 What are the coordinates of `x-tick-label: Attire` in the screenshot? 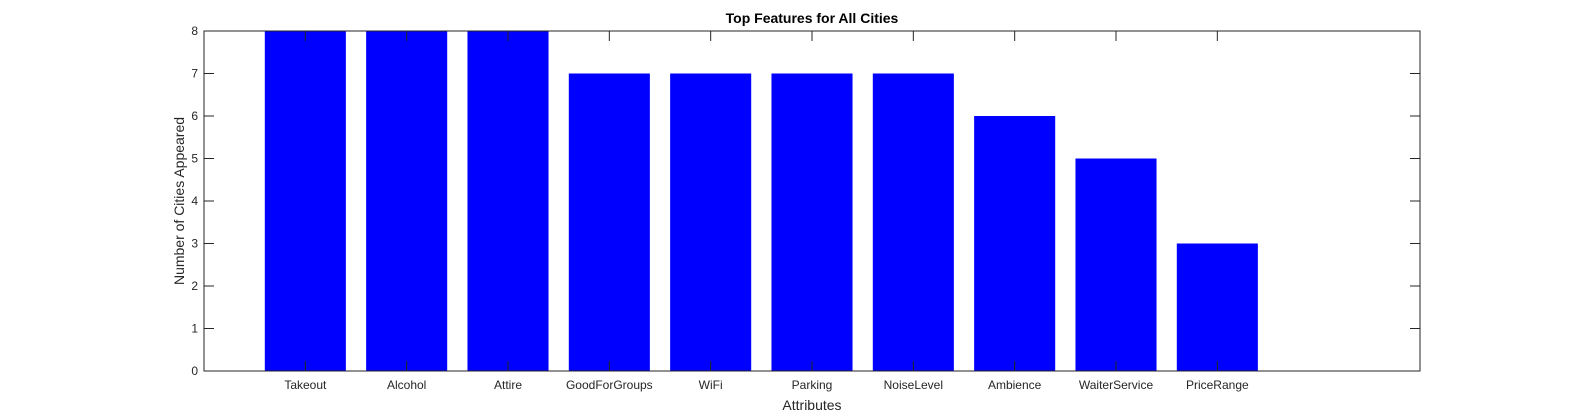 It's located at (508, 385).